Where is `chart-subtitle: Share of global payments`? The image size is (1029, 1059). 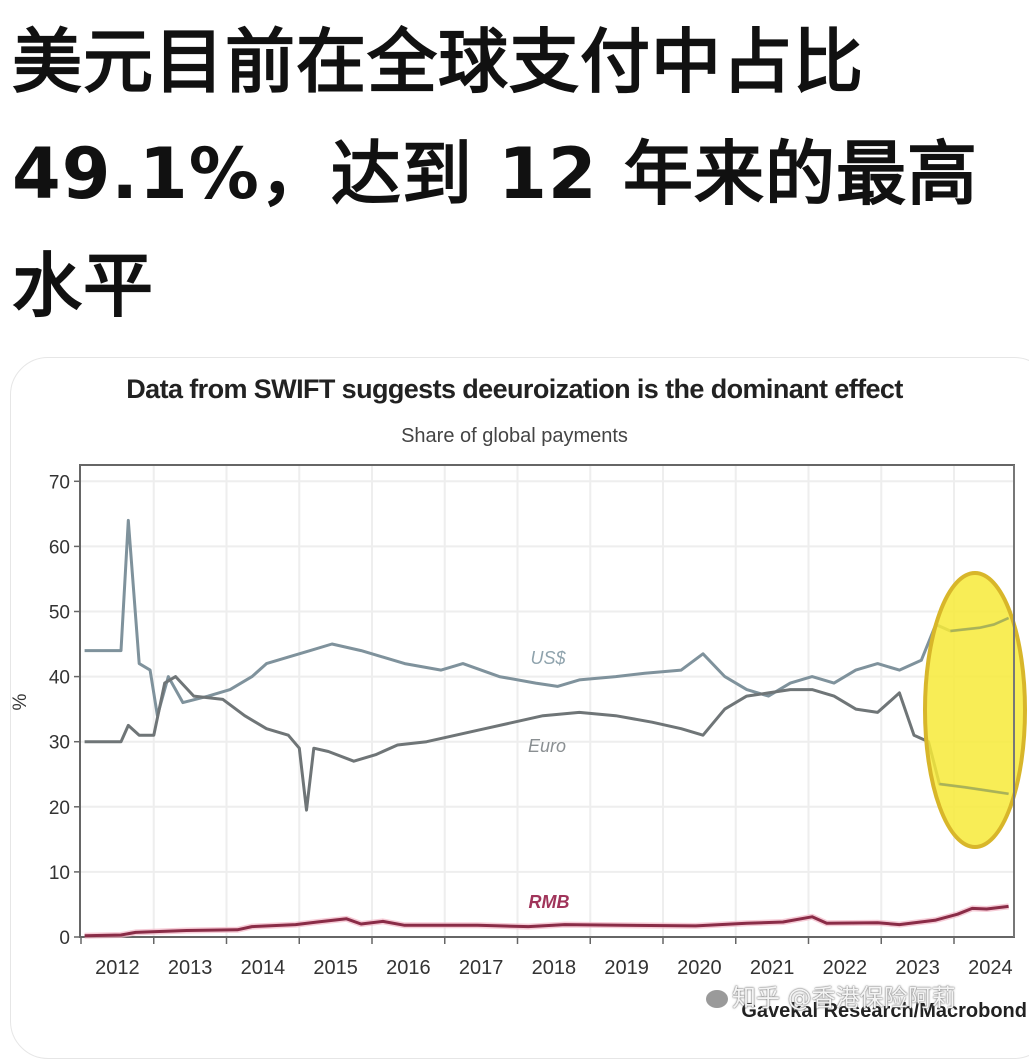
chart-subtitle: Share of global payments is located at coordinates (514, 436).